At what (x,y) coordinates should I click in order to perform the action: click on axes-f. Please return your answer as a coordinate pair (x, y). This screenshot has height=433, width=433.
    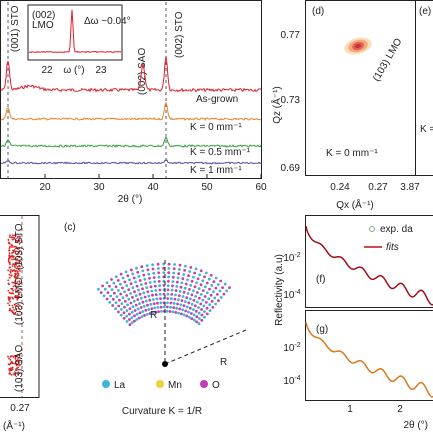
    Looking at the image, I should click on (369, 261).